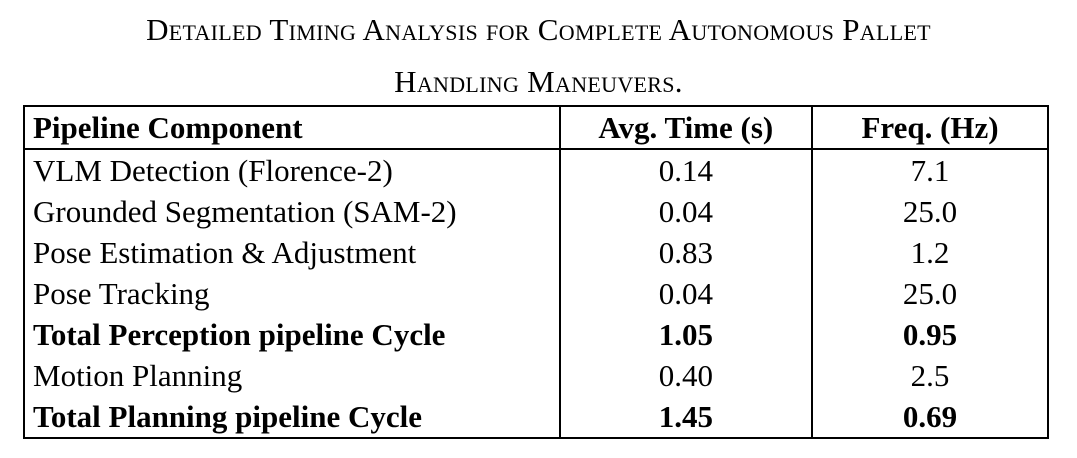  Describe the element at coordinates (686, 252) in the screenshot. I see `cell-avg-time: 0.83` at that location.